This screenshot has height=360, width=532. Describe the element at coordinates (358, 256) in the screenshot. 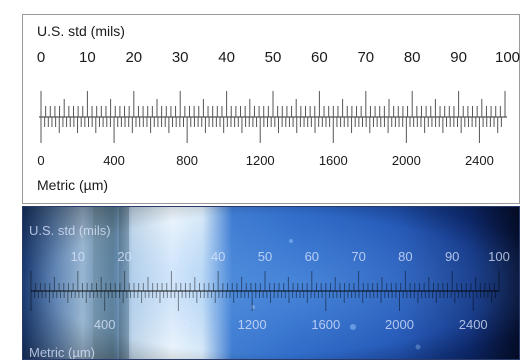

I see `photo-us-tick-label: 70` at that location.